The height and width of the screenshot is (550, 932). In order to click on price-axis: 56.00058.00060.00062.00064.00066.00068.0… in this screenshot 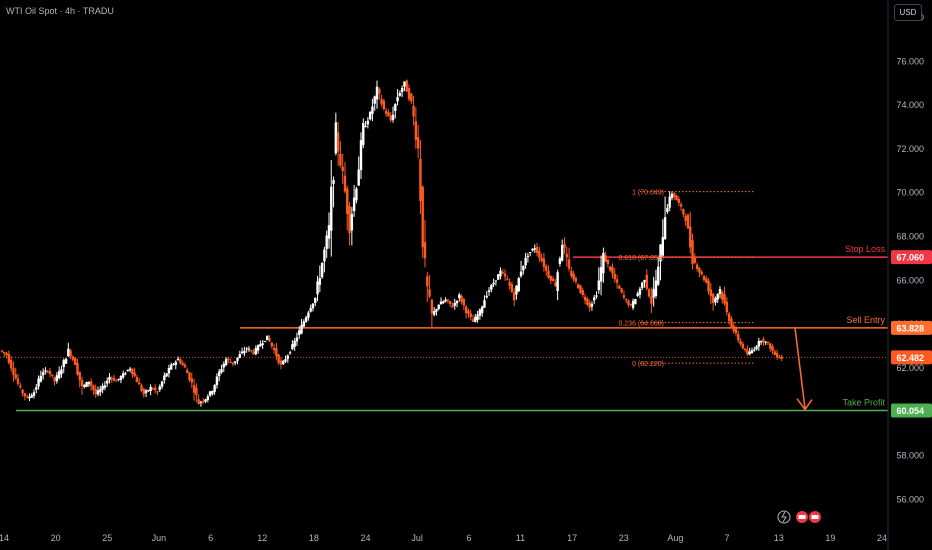, I will do `click(909, 275)`.